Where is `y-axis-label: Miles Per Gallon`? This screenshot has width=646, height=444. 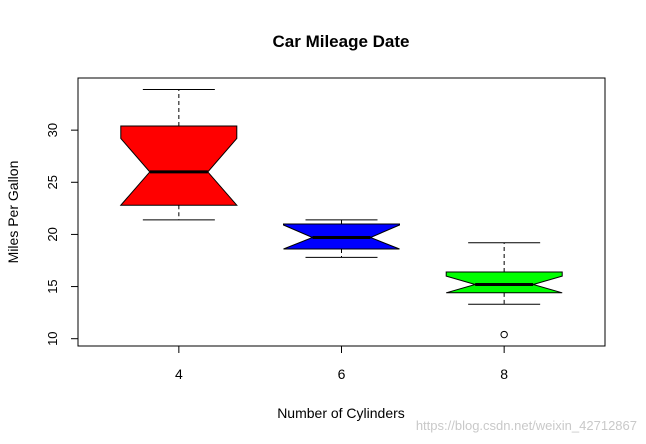 y-axis-label: Miles Per Gallon is located at coordinates (13, 212).